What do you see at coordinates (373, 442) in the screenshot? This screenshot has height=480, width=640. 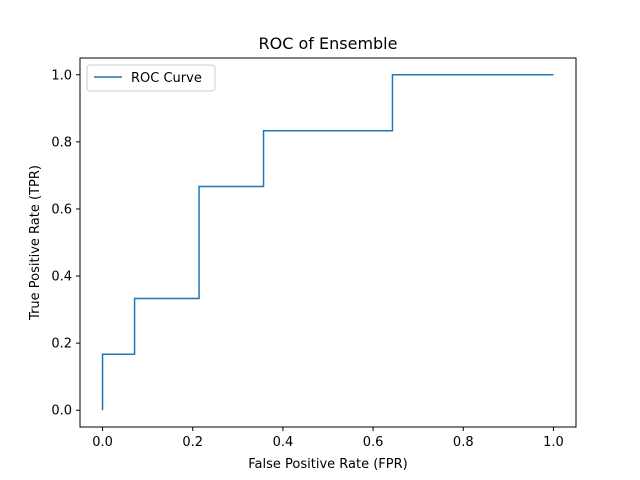 I see `x-tick-label: 0.6` at bounding box center [373, 442].